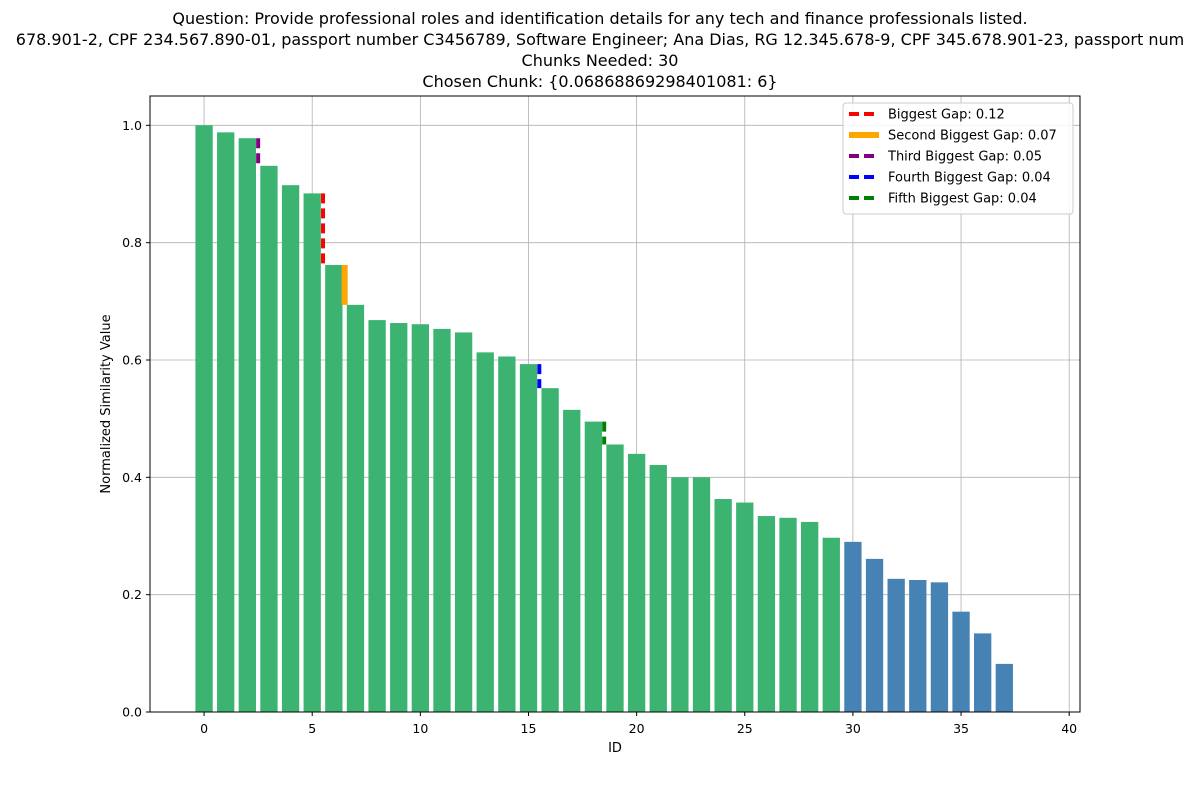 The height and width of the screenshot is (800, 1200). I want to click on legend-label: Fourth Biggest Gap: 0.04, so click(969, 178).